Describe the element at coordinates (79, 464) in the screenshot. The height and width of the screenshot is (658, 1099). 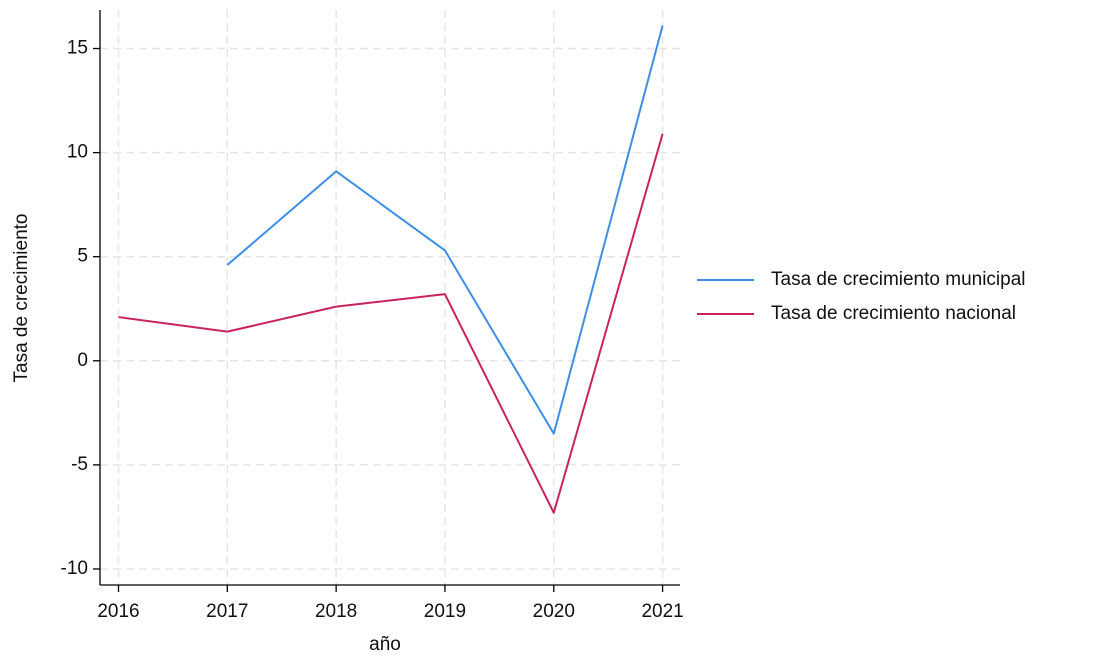
I see `y-tick-label: -5` at that location.